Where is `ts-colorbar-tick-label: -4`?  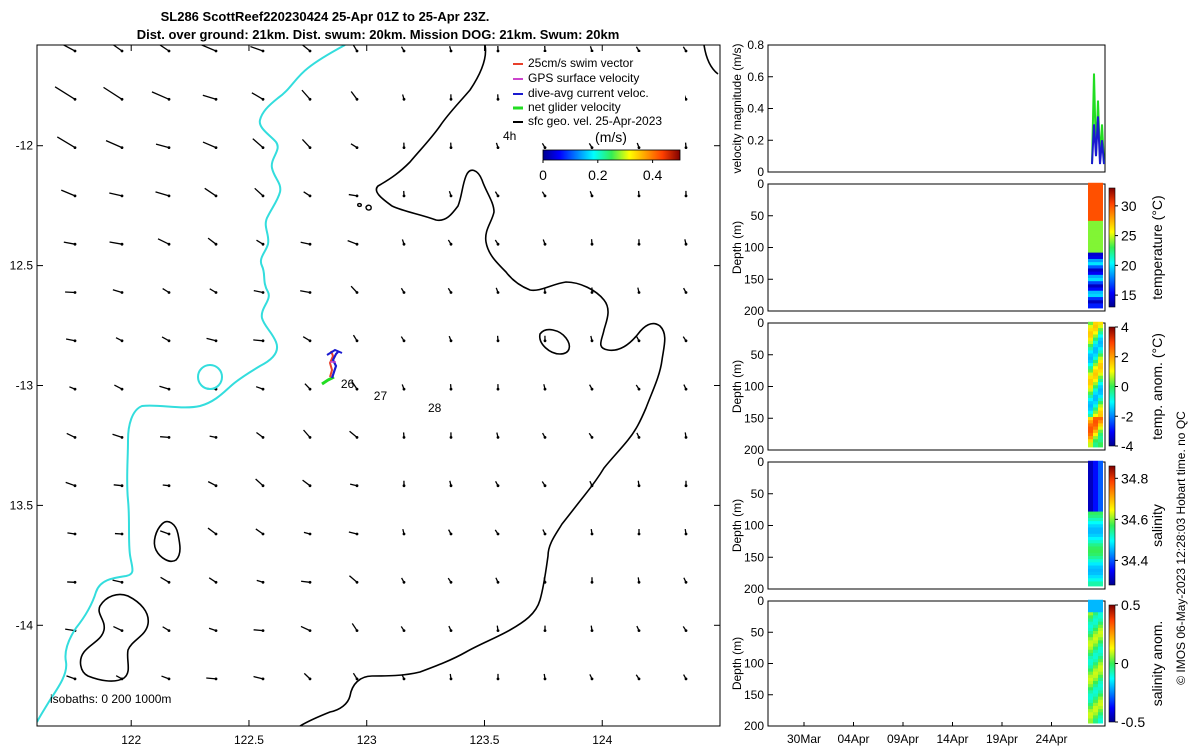
ts-colorbar-tick-label: -4 is located at coordinates (1127, 446).